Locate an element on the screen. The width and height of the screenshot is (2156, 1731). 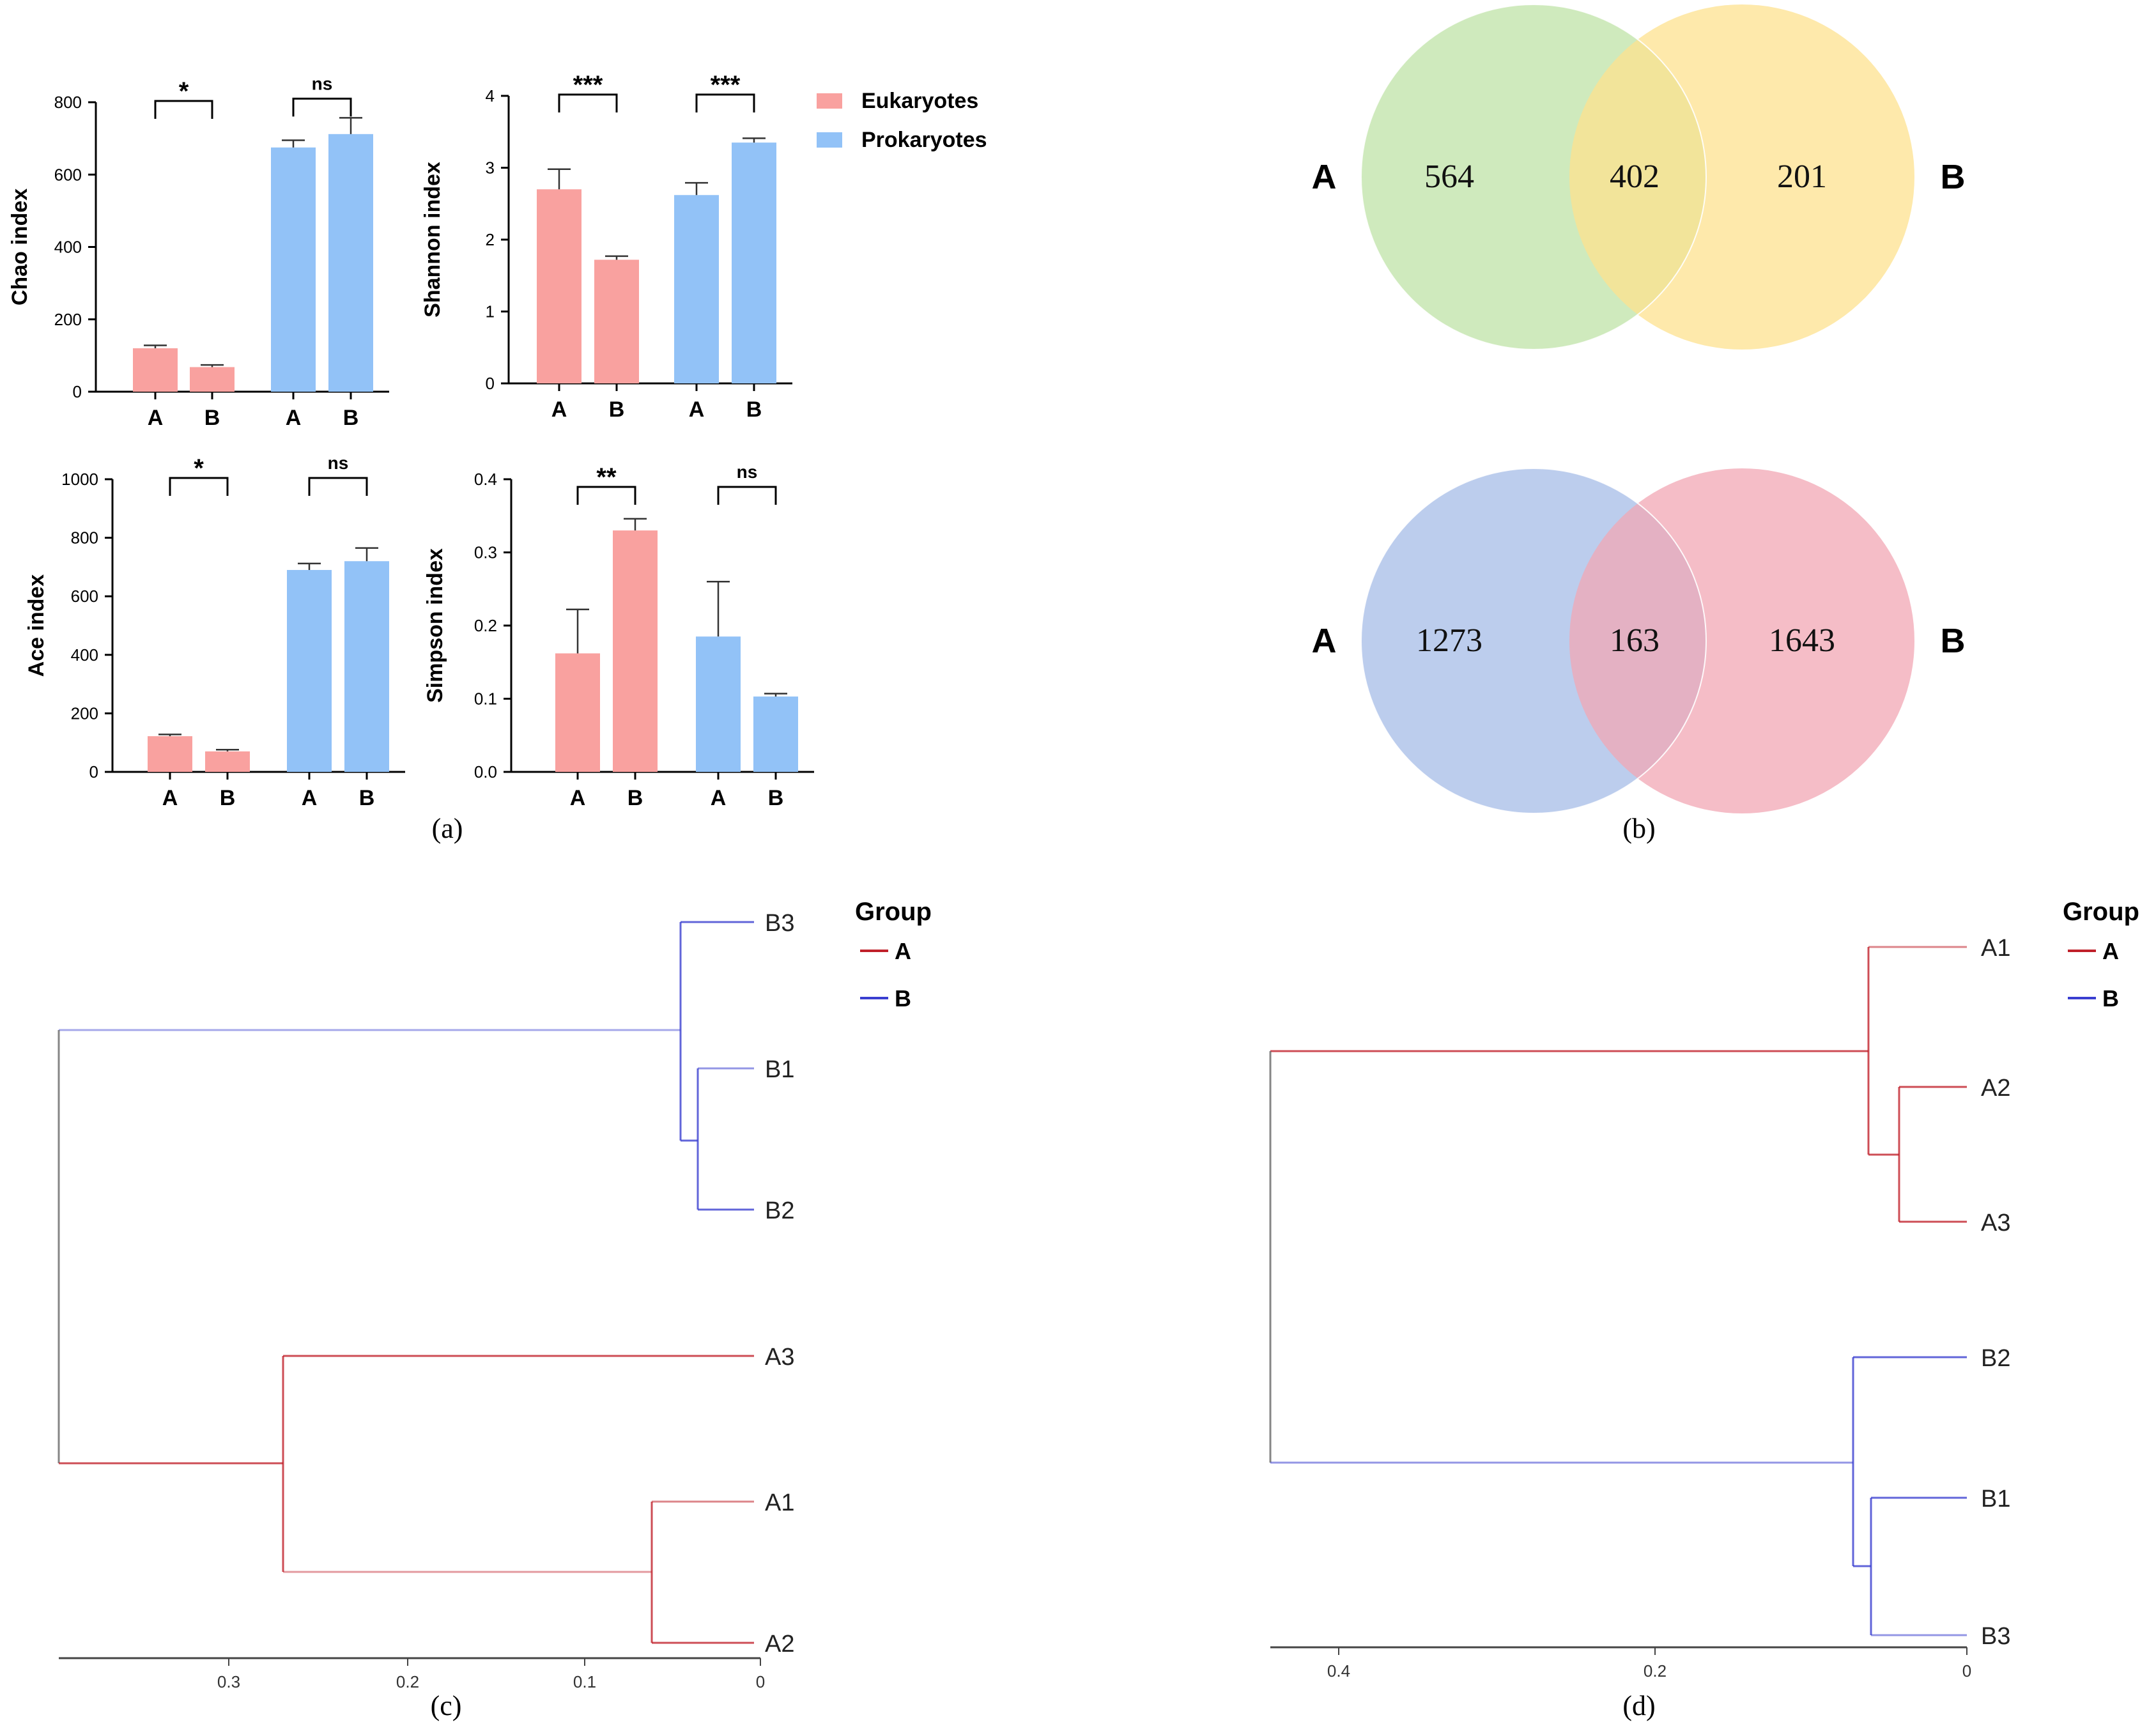
y-tick-label: 1 is located at coordinates (490, 311).